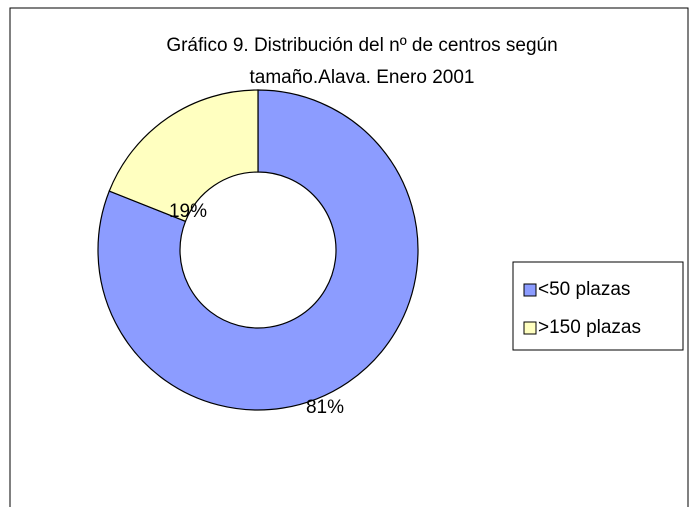 This screenshot has height=507, width=693. What do you see at coordinates (183, 156) in the screenshot?
I see `donut-segment` at bounding box center [183, 156].